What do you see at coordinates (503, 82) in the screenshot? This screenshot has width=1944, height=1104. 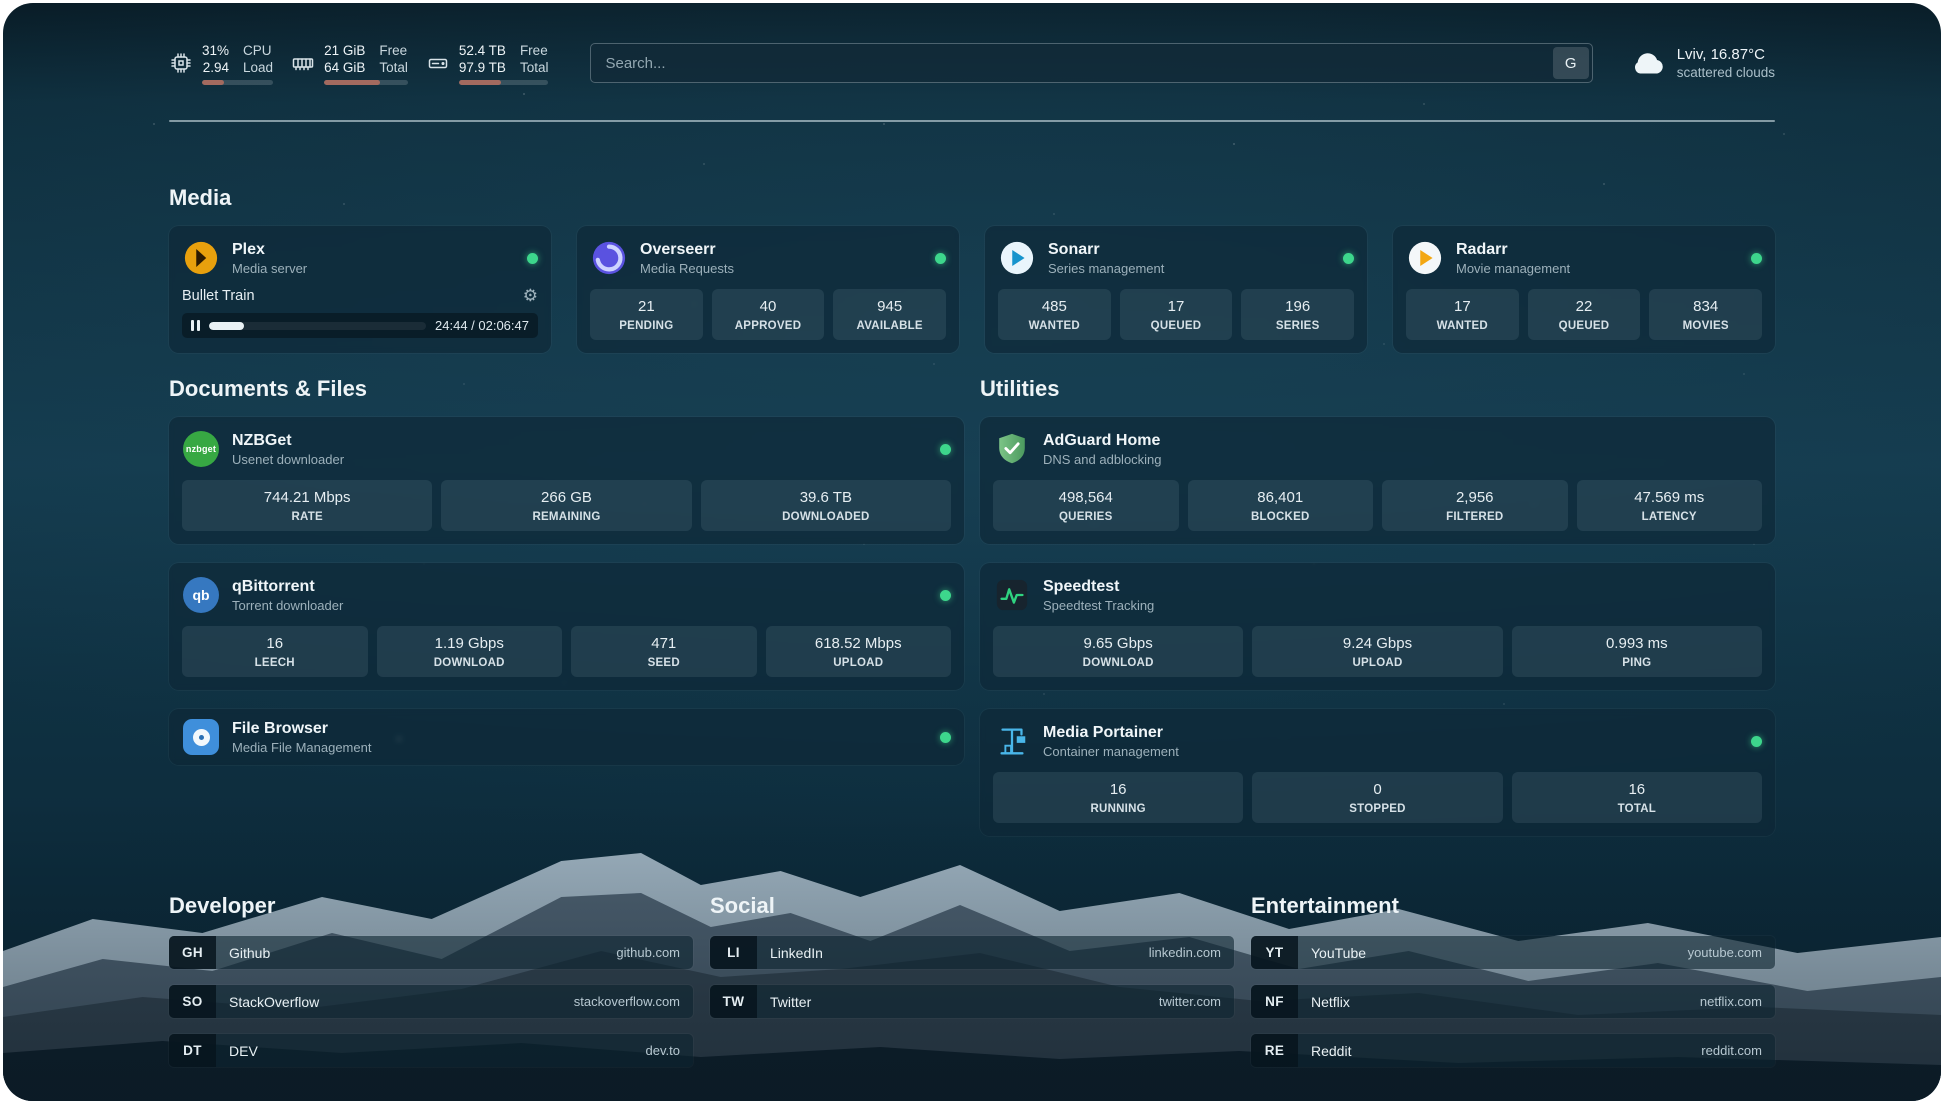 I see `disk-usage-bar` at bounding box center [503, 82].